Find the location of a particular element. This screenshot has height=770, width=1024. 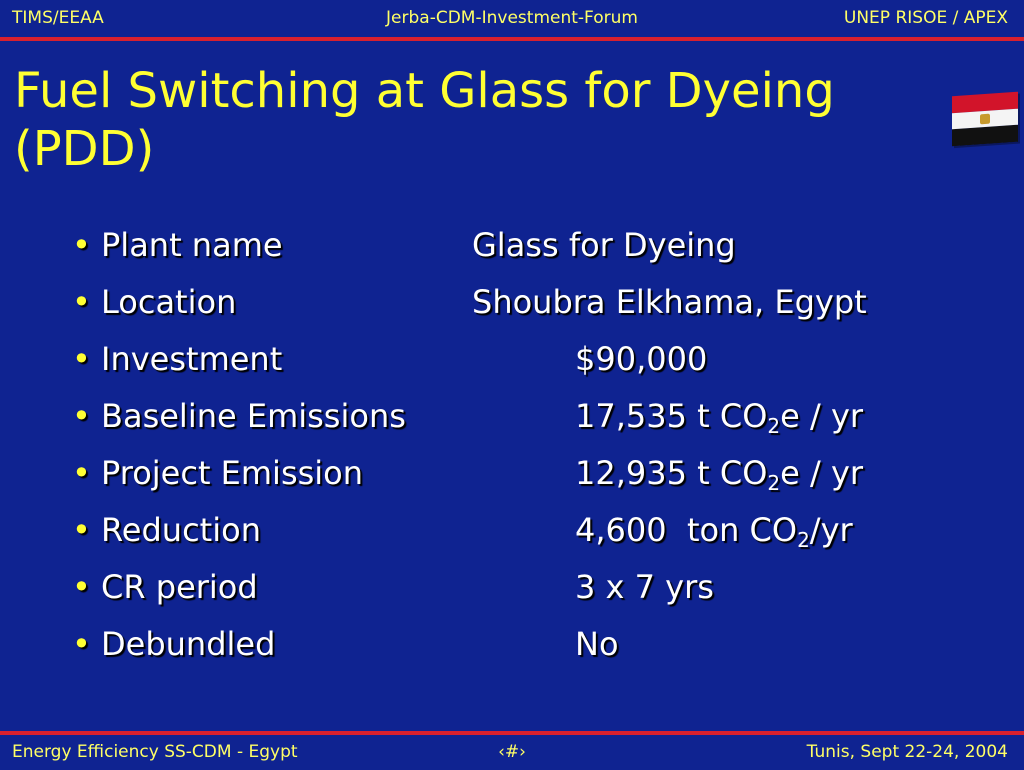

footer-divider is located at coordinates (512, 733).